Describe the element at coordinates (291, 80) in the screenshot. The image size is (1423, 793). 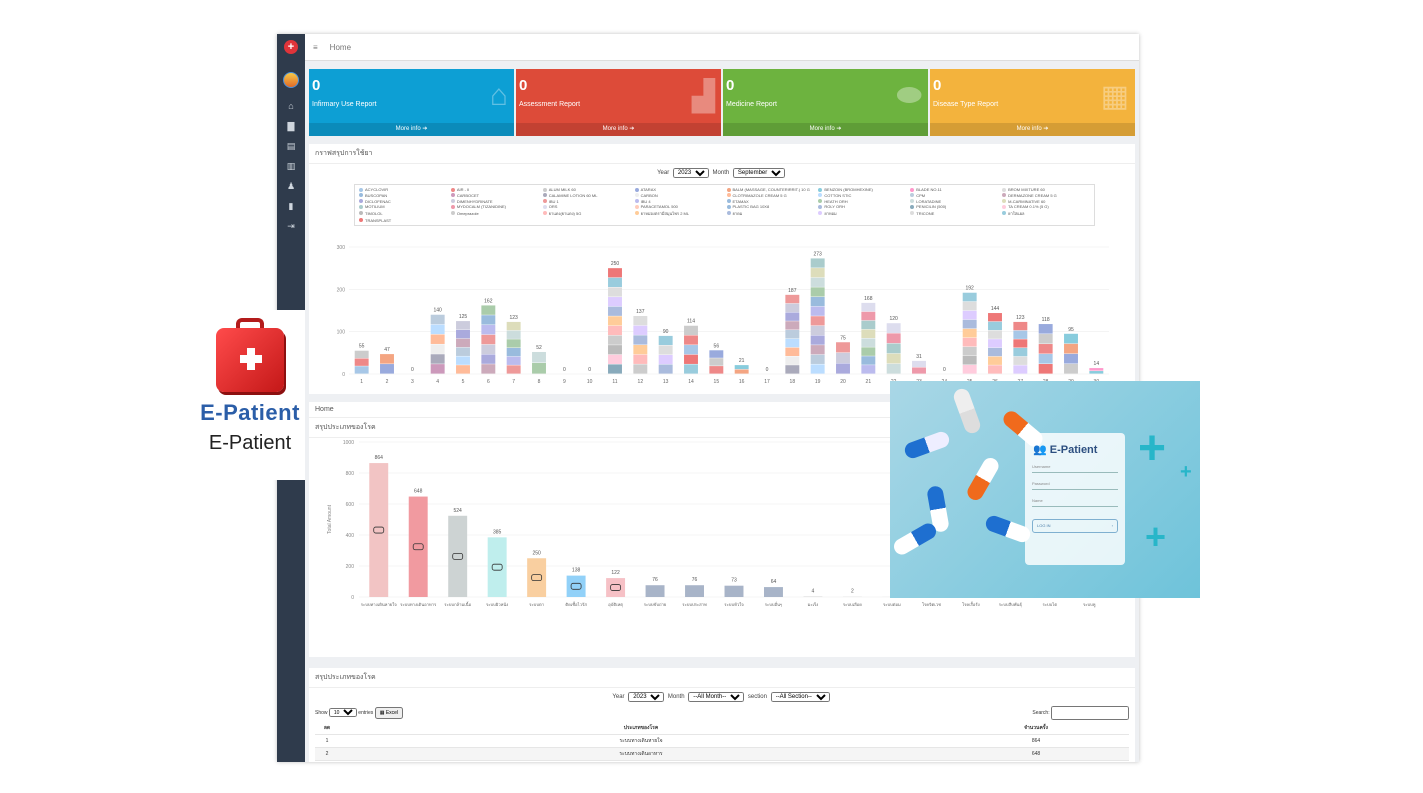
I see `avatar` at that location.